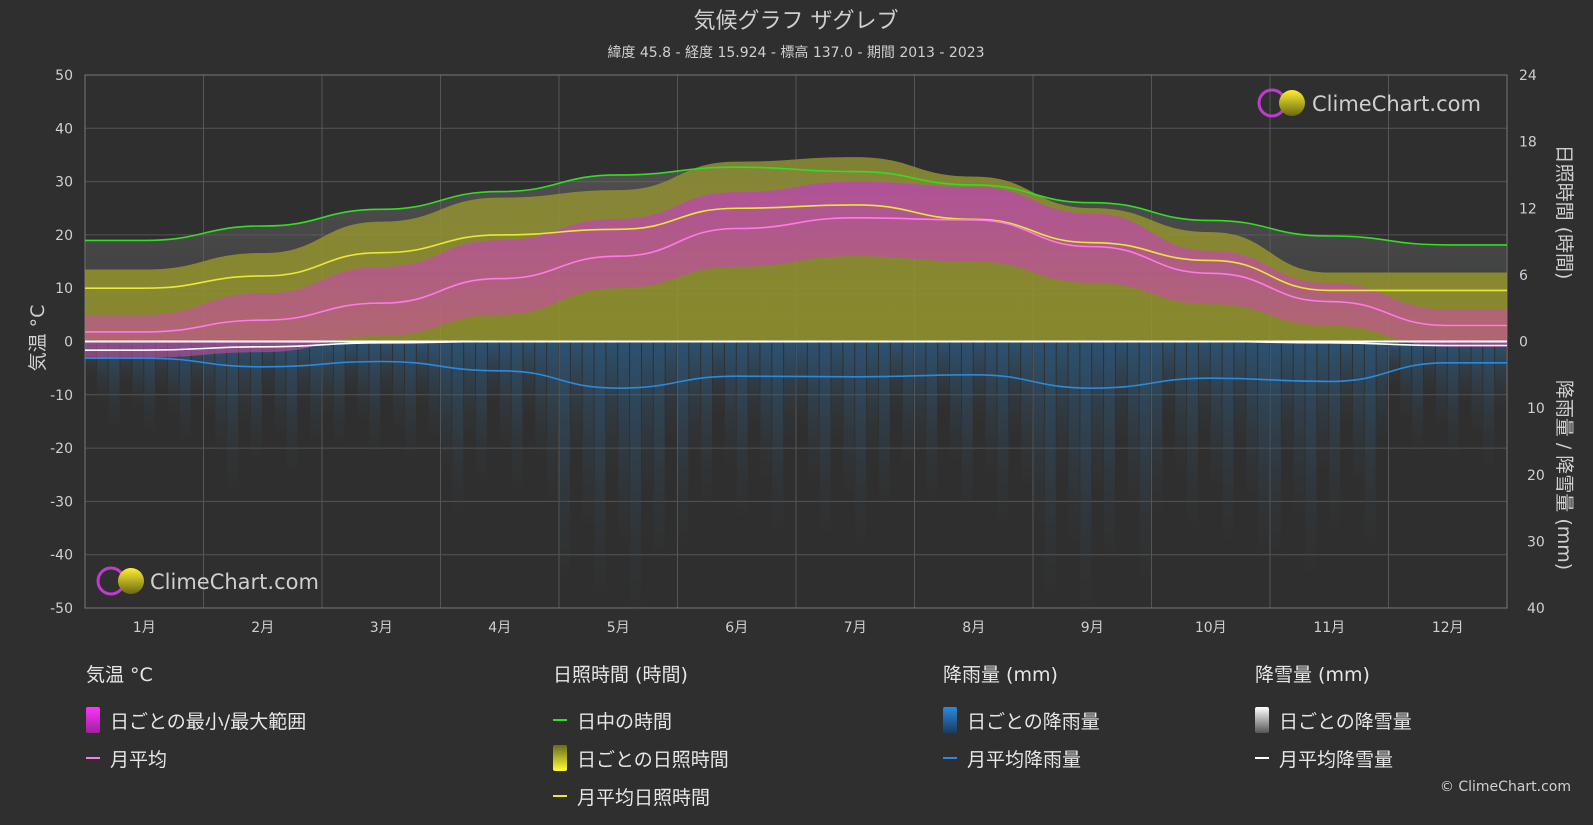 Image resolution: width=1593 pixels, height=825 pixels. What do you see at coordinates (973, 628) in the screenshot?
I see `month-tick-label: 8月` at bounding box center [973, 628].